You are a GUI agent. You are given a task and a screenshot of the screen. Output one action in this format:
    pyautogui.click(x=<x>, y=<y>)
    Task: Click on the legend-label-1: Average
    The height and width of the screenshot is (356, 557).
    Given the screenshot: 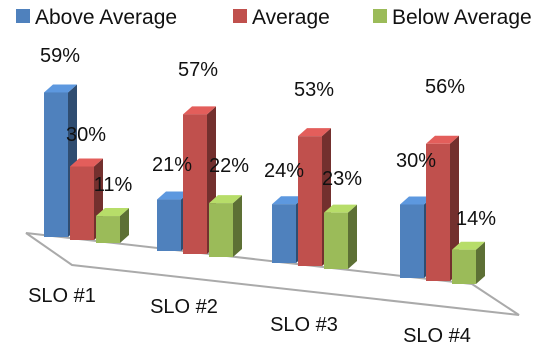 What is the action you would take?
    pyautogui.click(x=291, y=17)
    